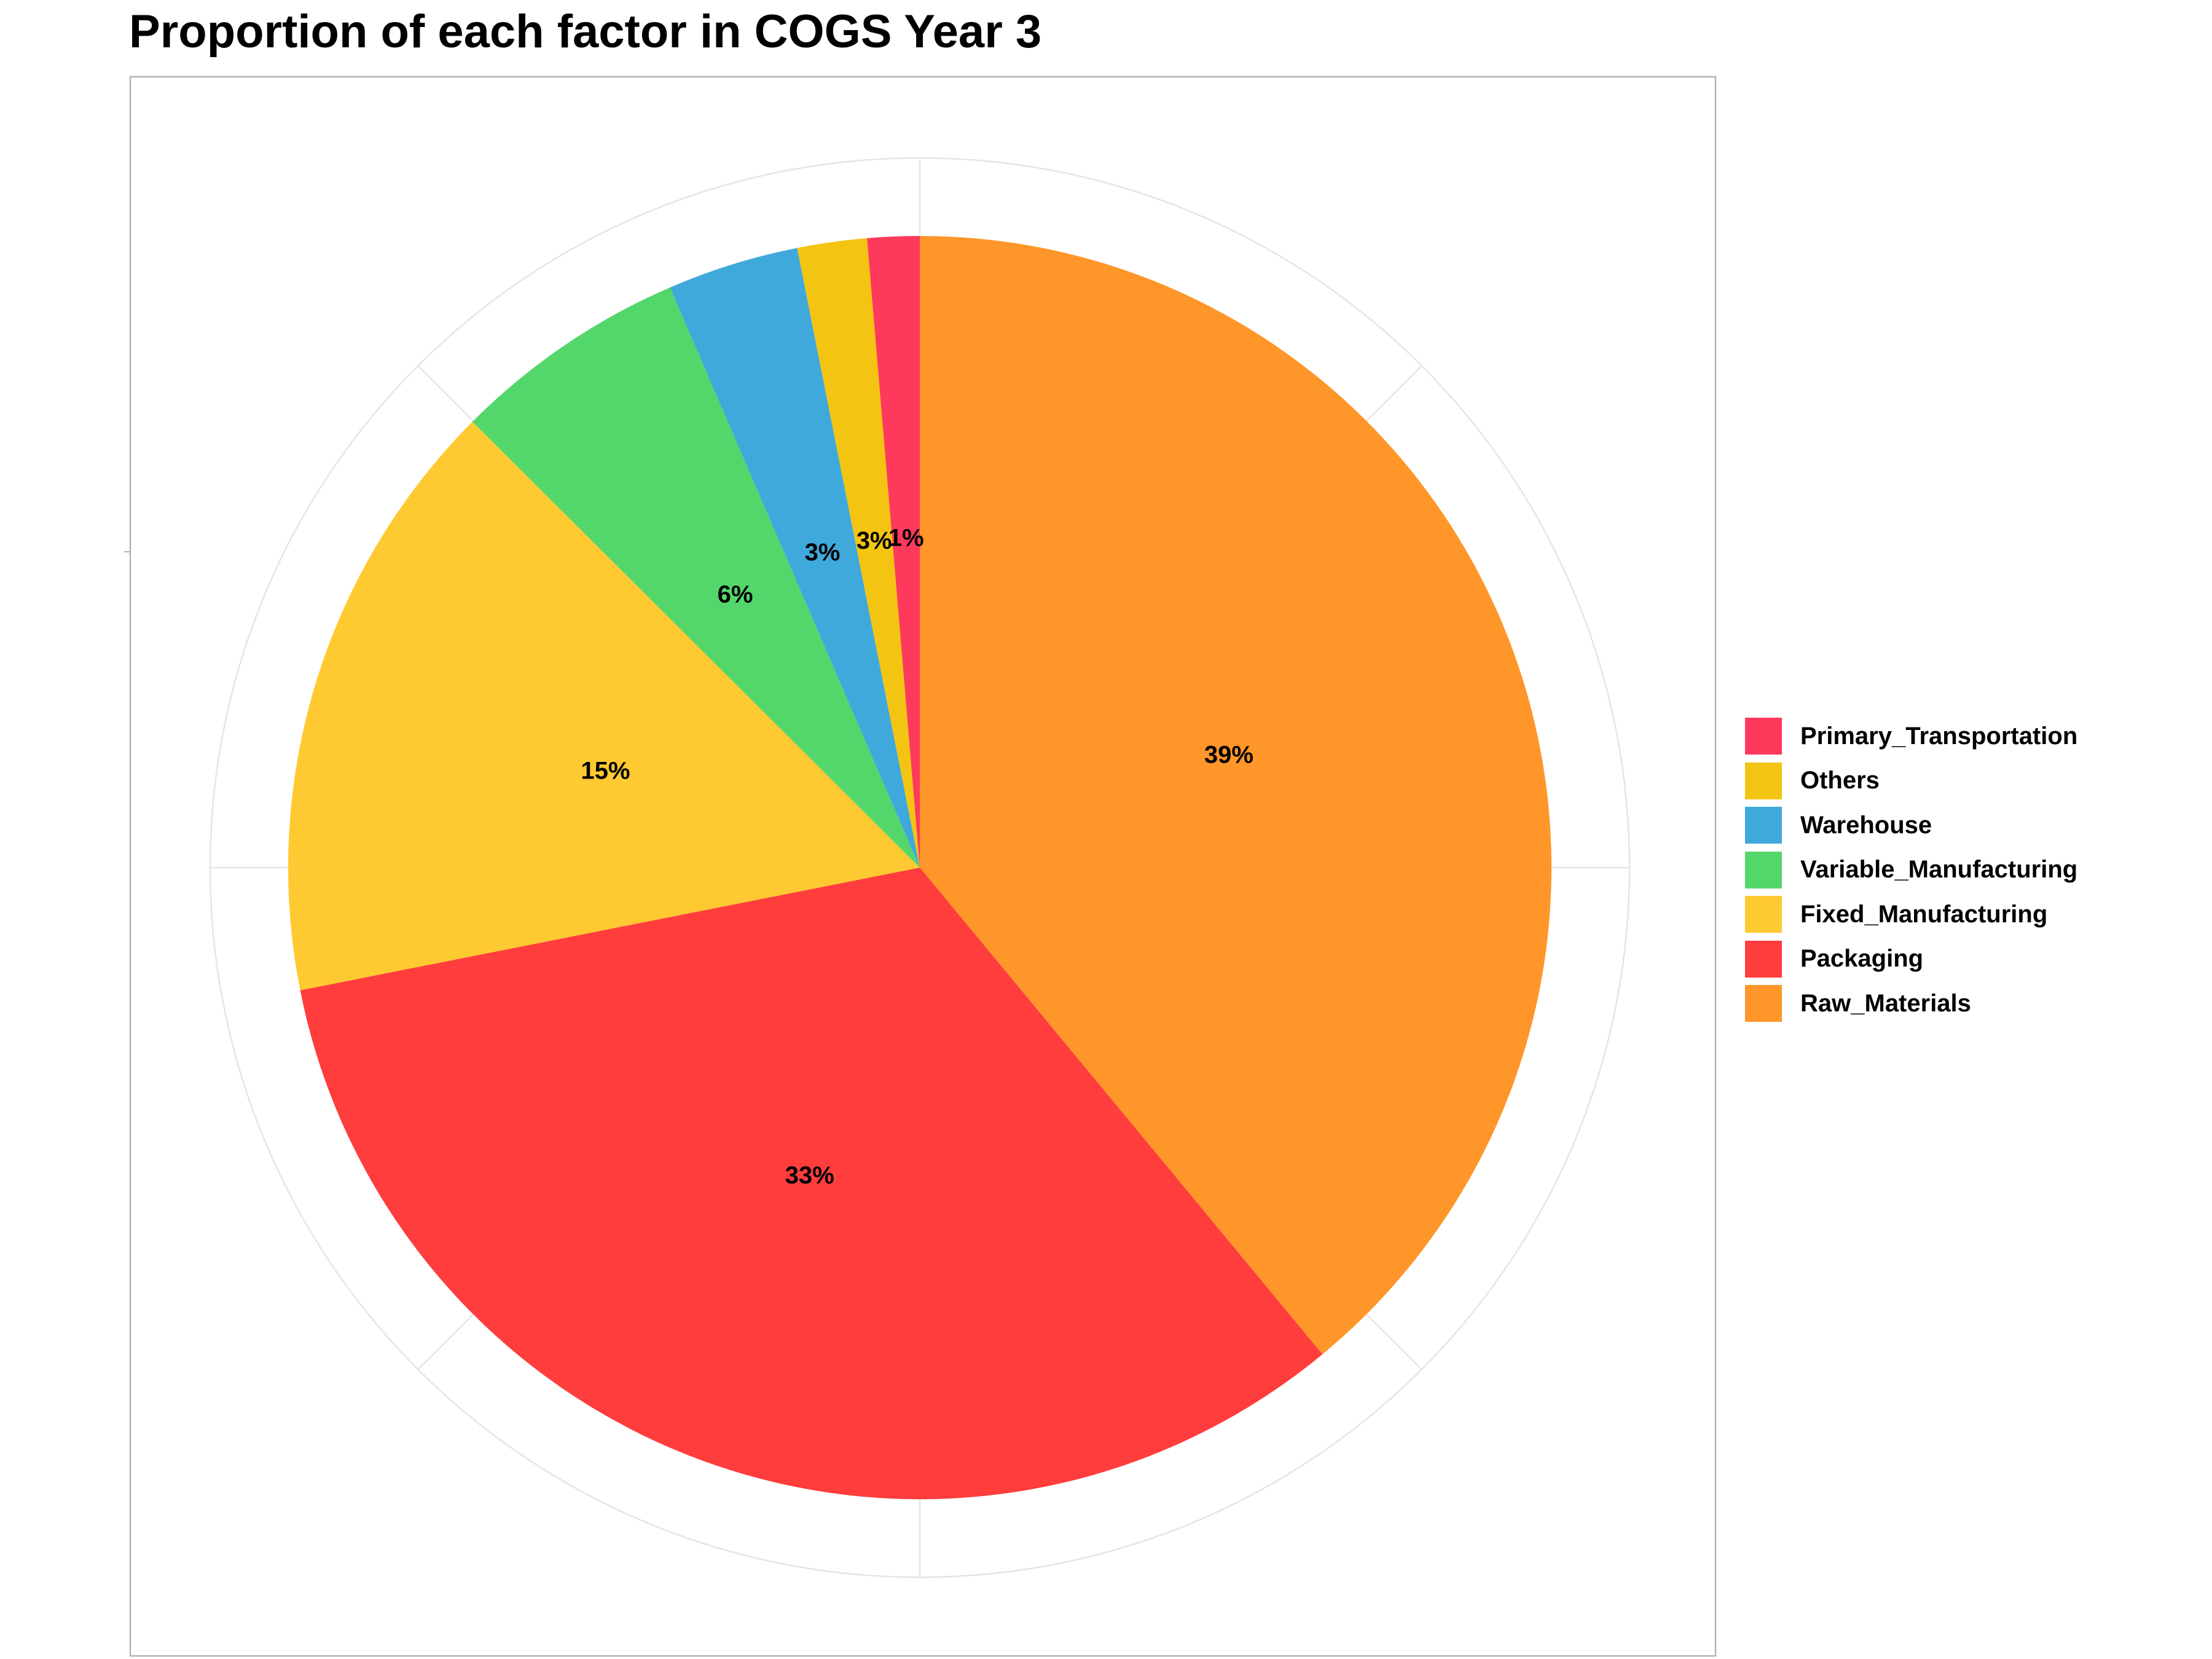 The height and width of the screenshot is (1659, 2212). I want to click on pie-slice-others, so click(858, 553).